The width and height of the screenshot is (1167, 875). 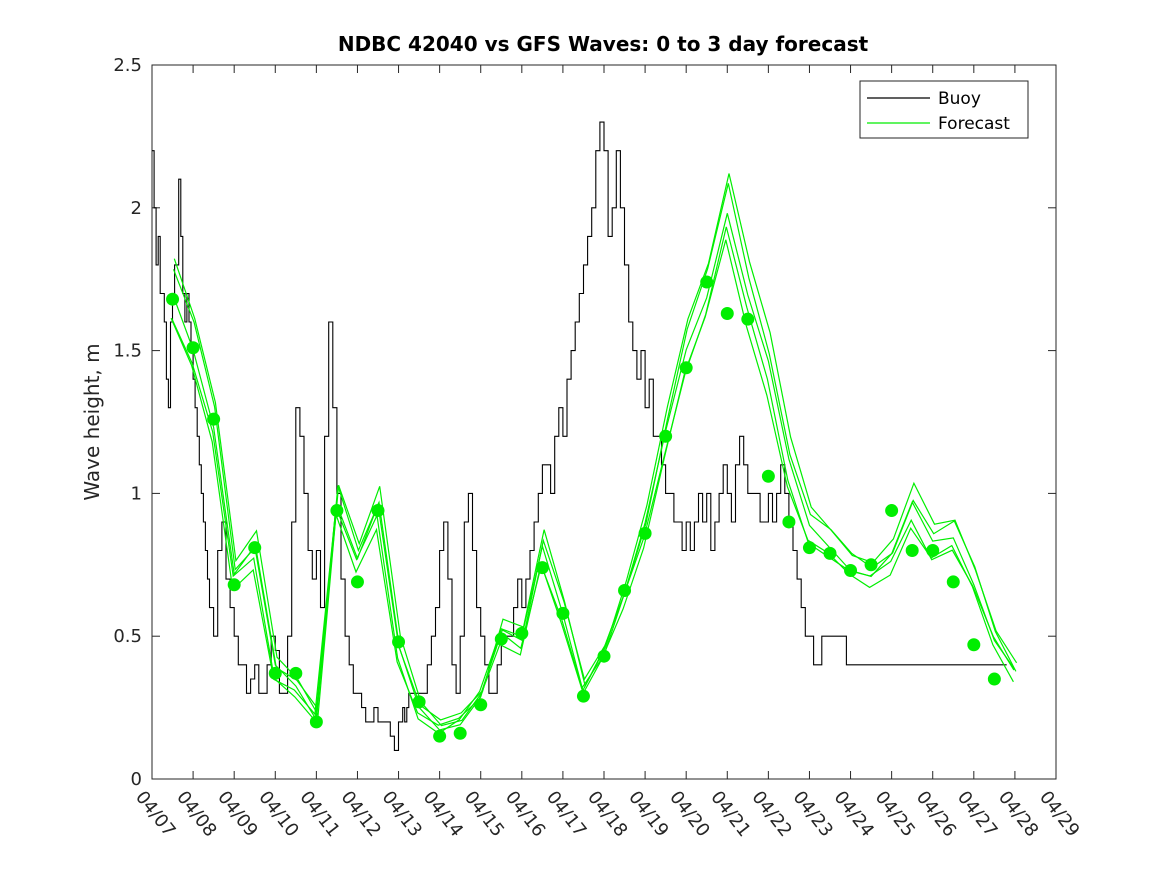 What do you see at coordinates (92, 421) in the screenshot?
I see `y-axis-label: Wave height, m` at bounding box center [92, 421].